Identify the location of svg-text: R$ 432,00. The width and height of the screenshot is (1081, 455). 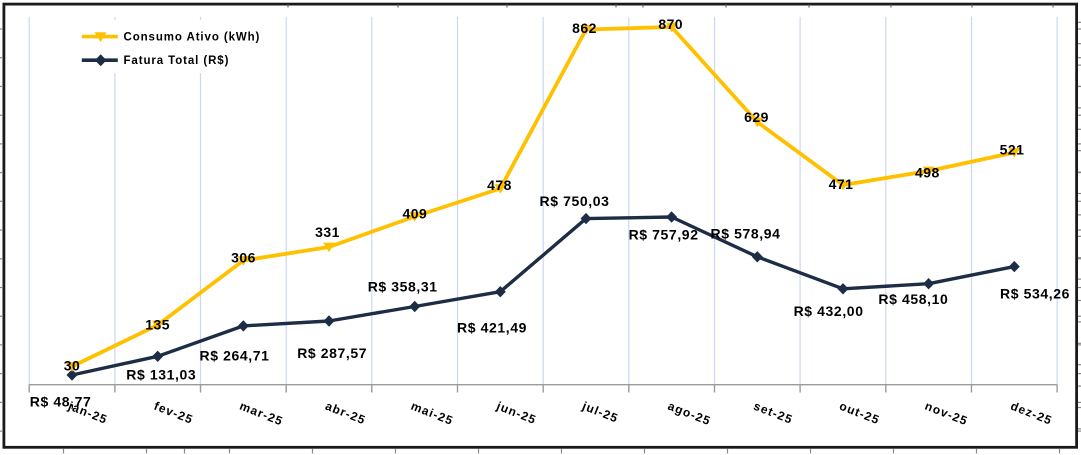
(829, 311).